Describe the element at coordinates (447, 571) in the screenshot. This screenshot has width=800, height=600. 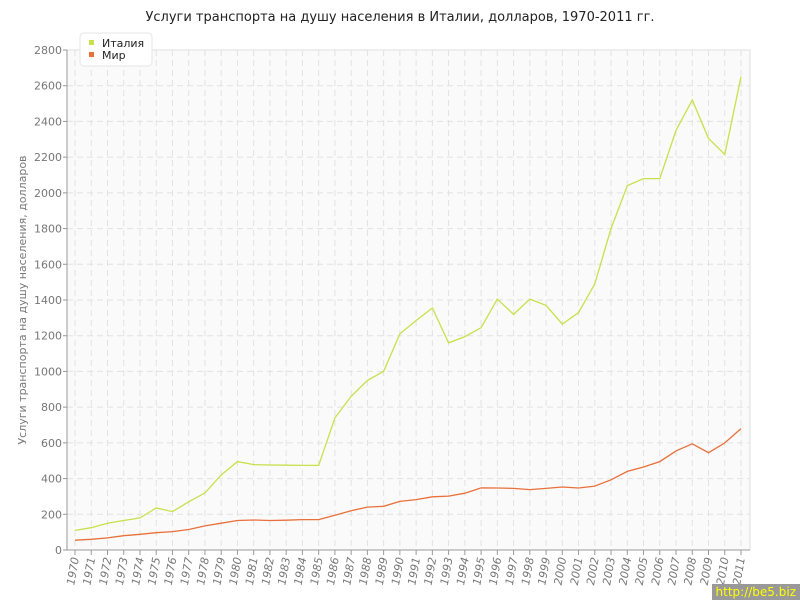
I see `x-tick-label: 1993` at that location.